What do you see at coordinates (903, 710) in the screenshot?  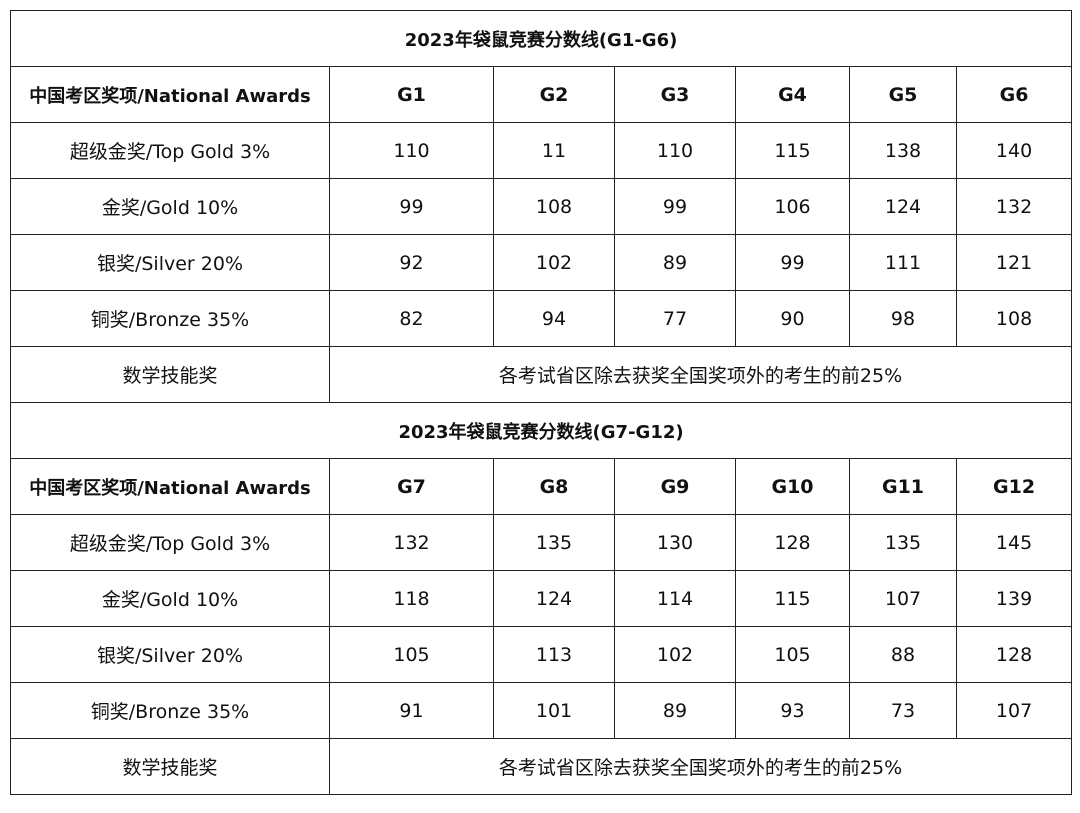 I see `score-cell: 73` at bounding box center [903, 710].